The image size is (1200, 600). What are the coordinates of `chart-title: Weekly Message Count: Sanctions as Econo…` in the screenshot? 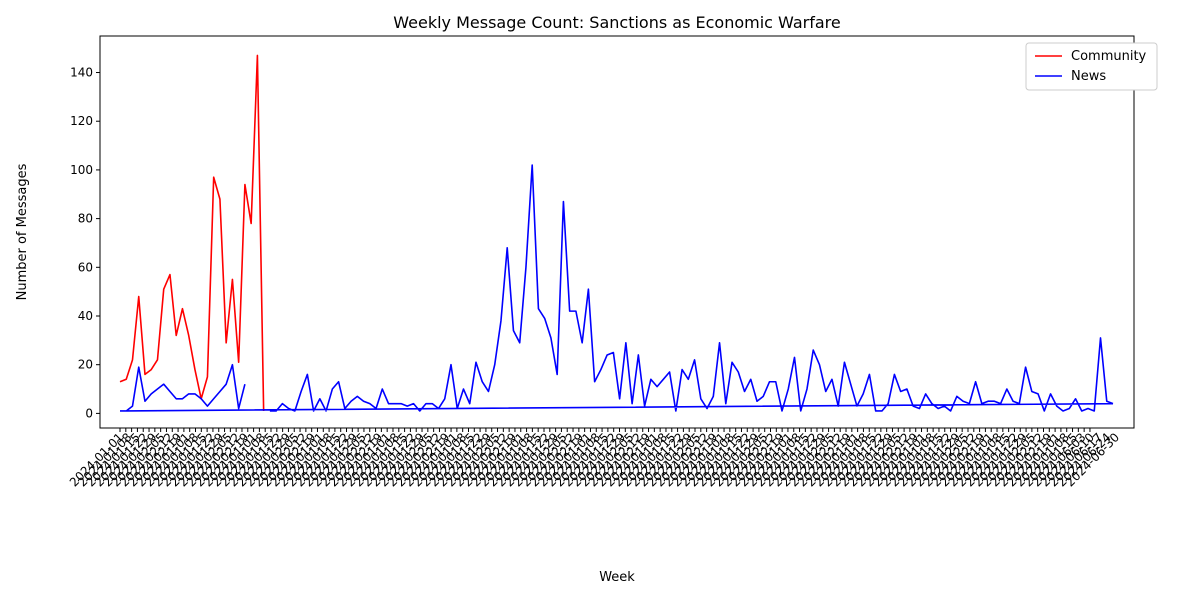 It's located at (616, 22).